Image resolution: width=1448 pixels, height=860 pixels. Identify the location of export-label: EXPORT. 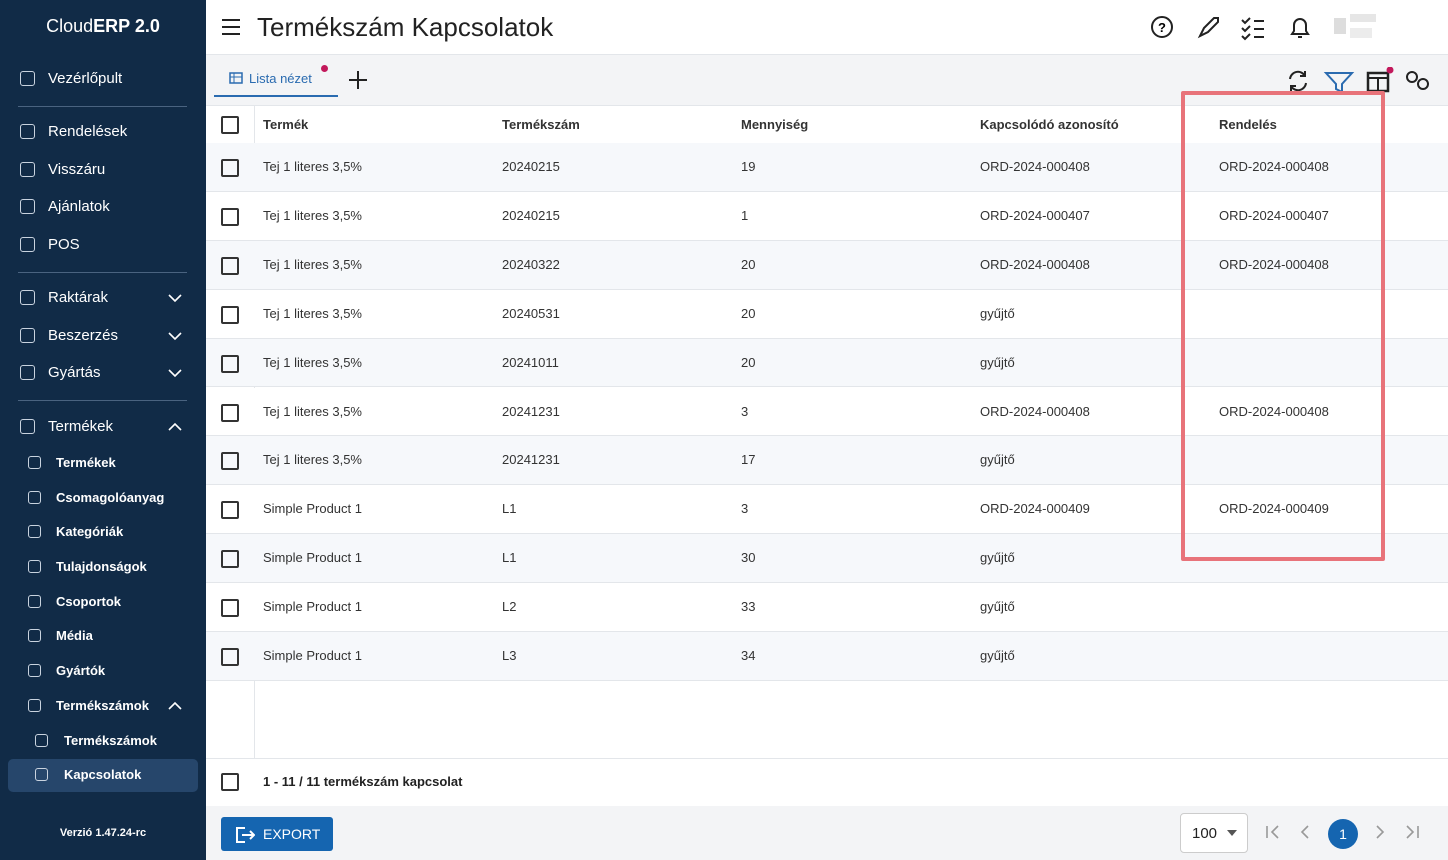
(292, 834).